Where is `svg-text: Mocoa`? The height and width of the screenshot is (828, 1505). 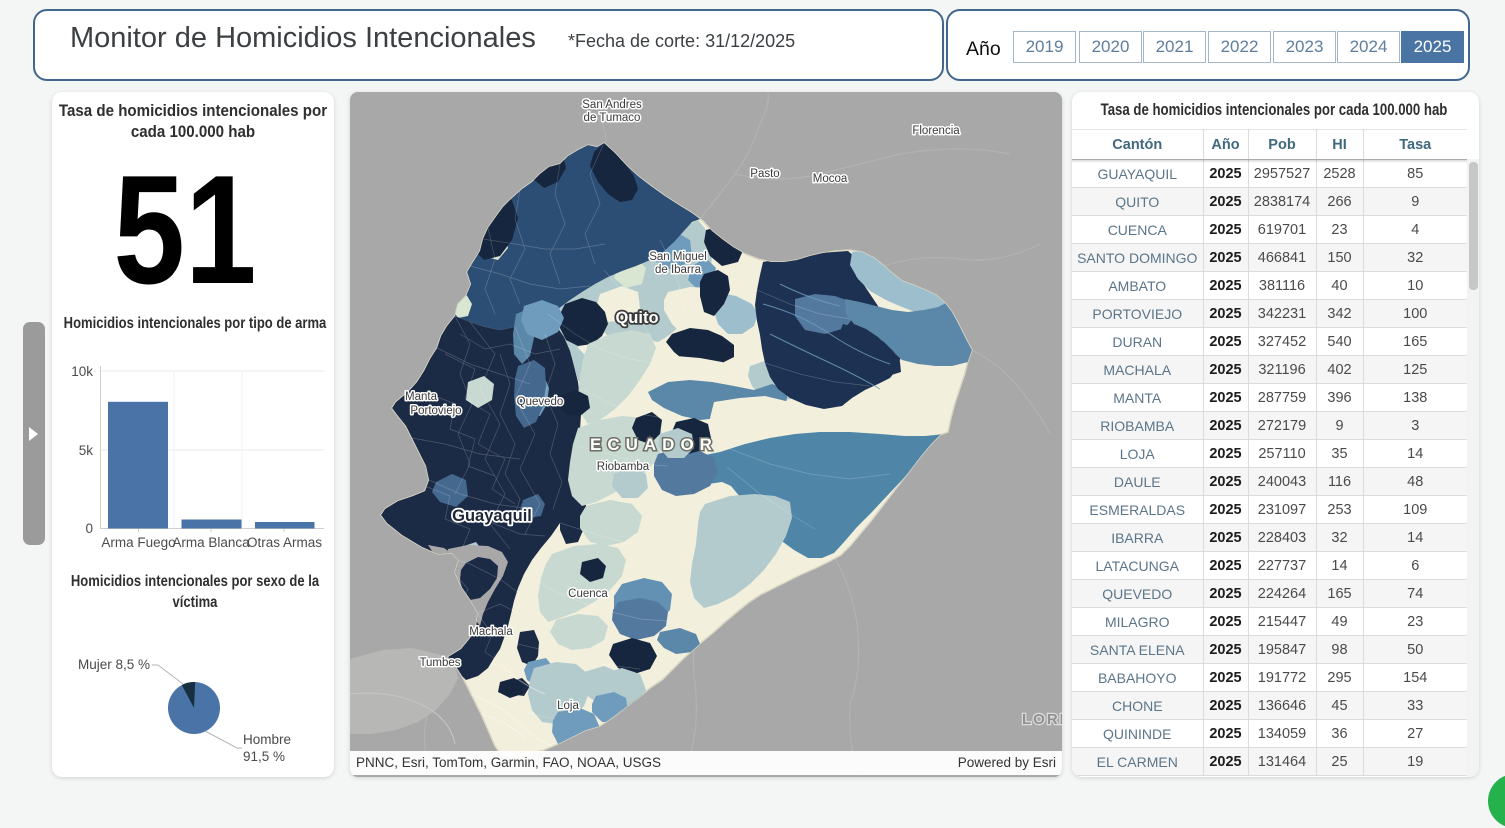
svg-text: Mocoa is located at coordinates (830, 179).